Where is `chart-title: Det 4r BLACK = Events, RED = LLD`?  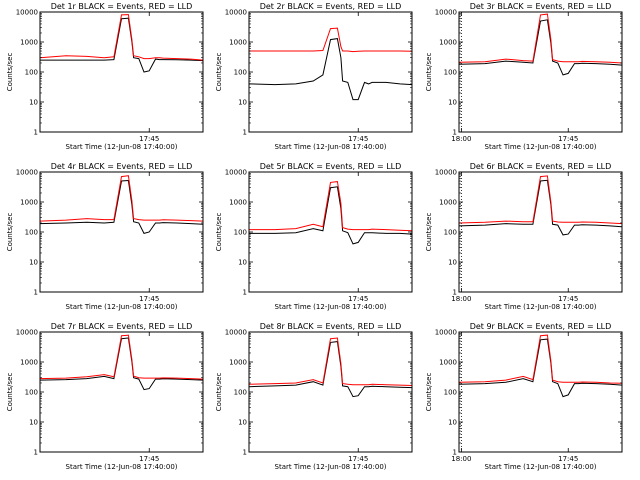 chart-title: Det 4r BLACK = Events, RED = LLD is located at coordinates (122, 166).